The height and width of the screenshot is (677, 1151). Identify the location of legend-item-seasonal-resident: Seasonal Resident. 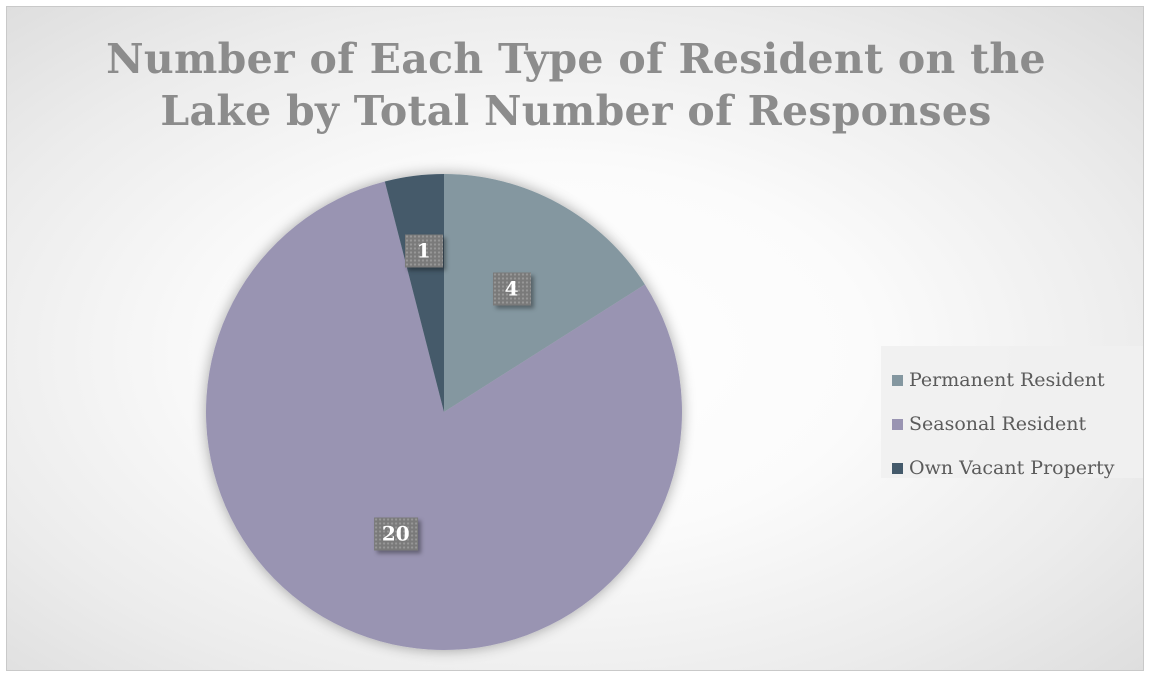
(1017, 424).